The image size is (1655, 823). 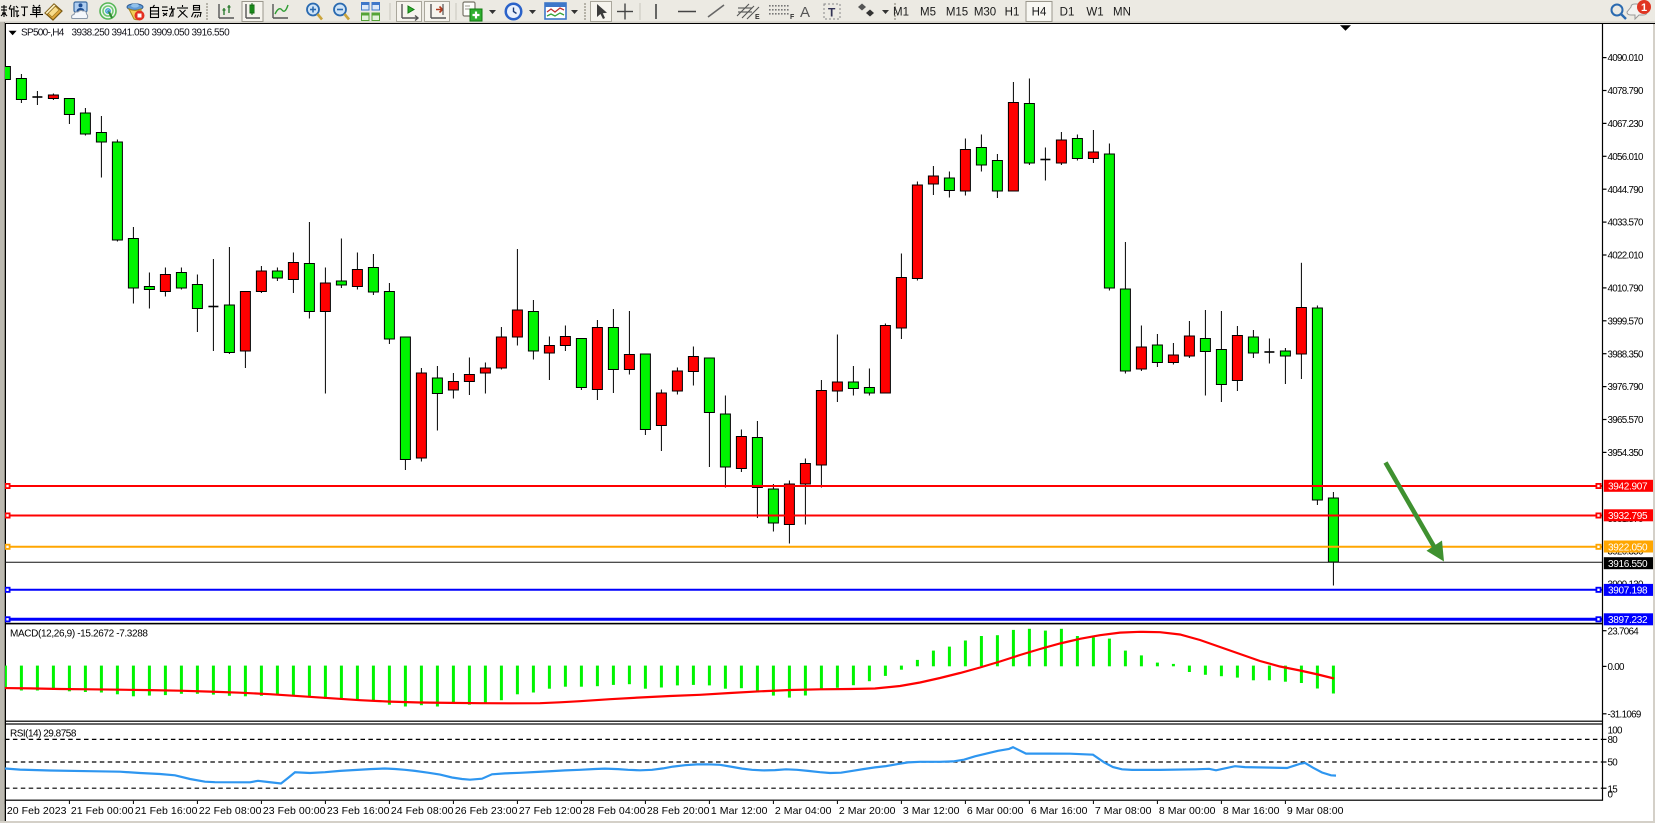 What do you see at coordinates (1628, 564) in the screenshot?
I see `svg-text: 3916.550` at bounding box center [1628, 564].